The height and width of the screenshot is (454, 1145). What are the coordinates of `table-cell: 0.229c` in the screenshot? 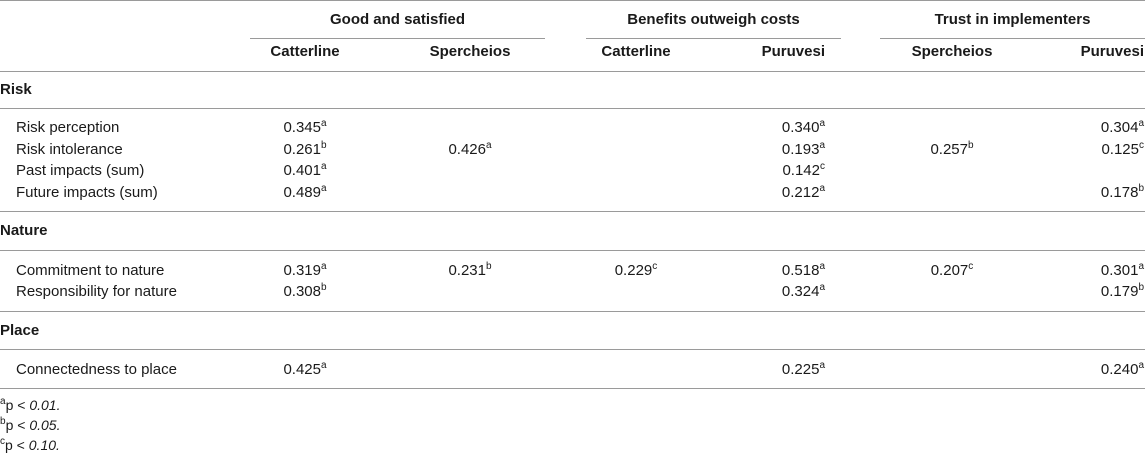 It's located at (636, 271).